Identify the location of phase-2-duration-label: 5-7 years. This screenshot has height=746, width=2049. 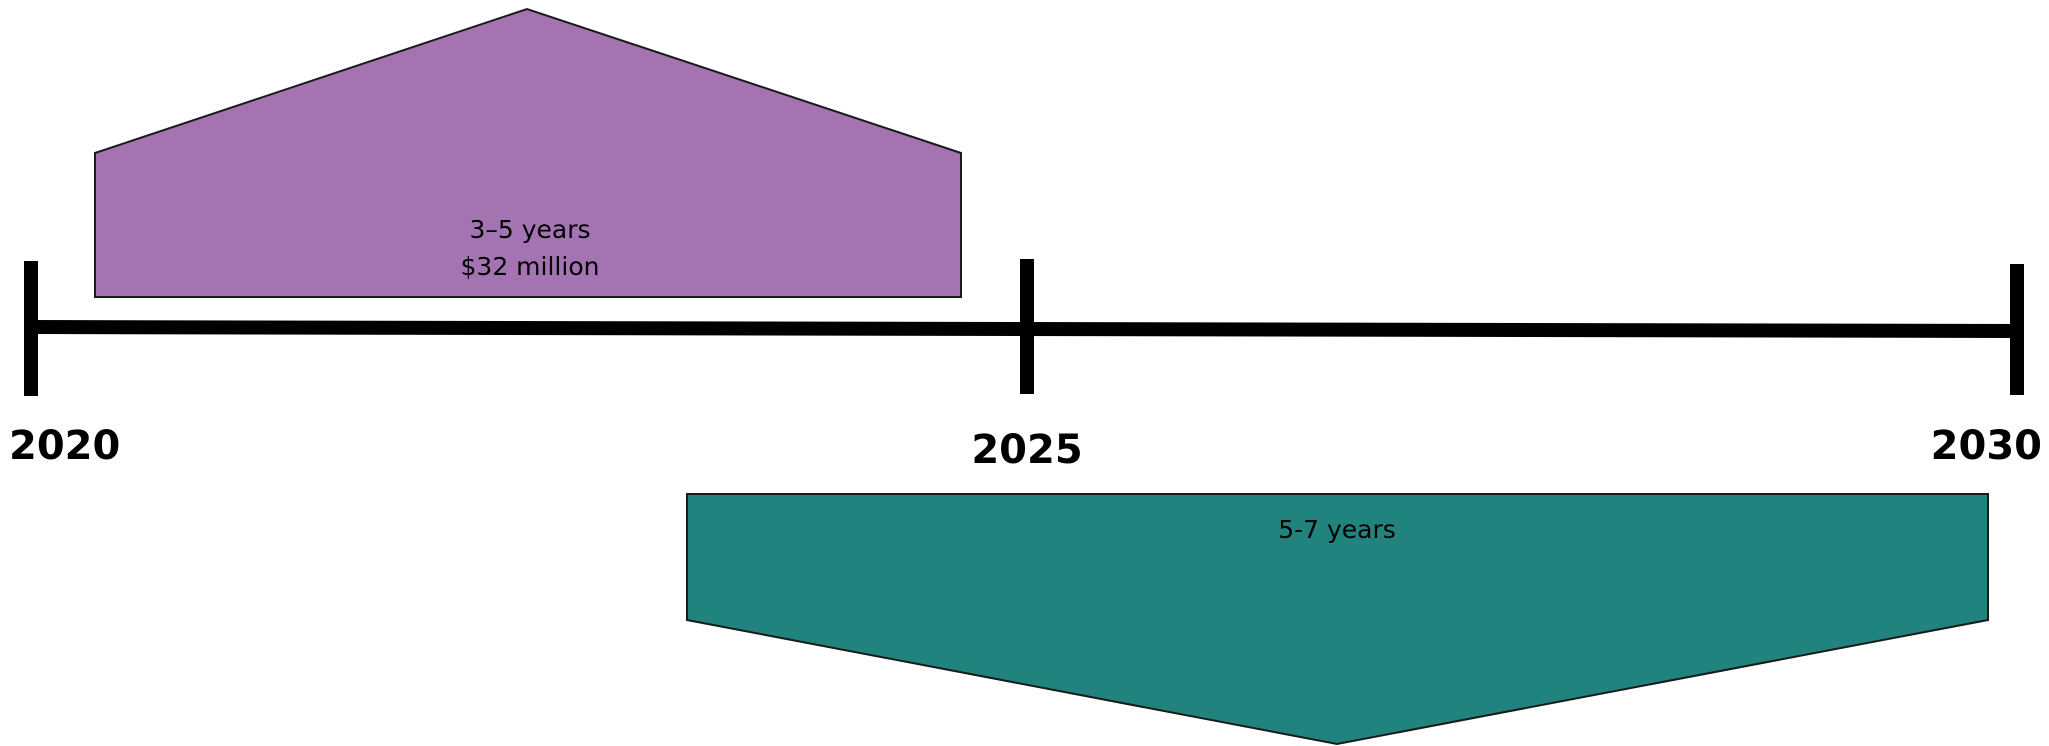
(1337, 529).